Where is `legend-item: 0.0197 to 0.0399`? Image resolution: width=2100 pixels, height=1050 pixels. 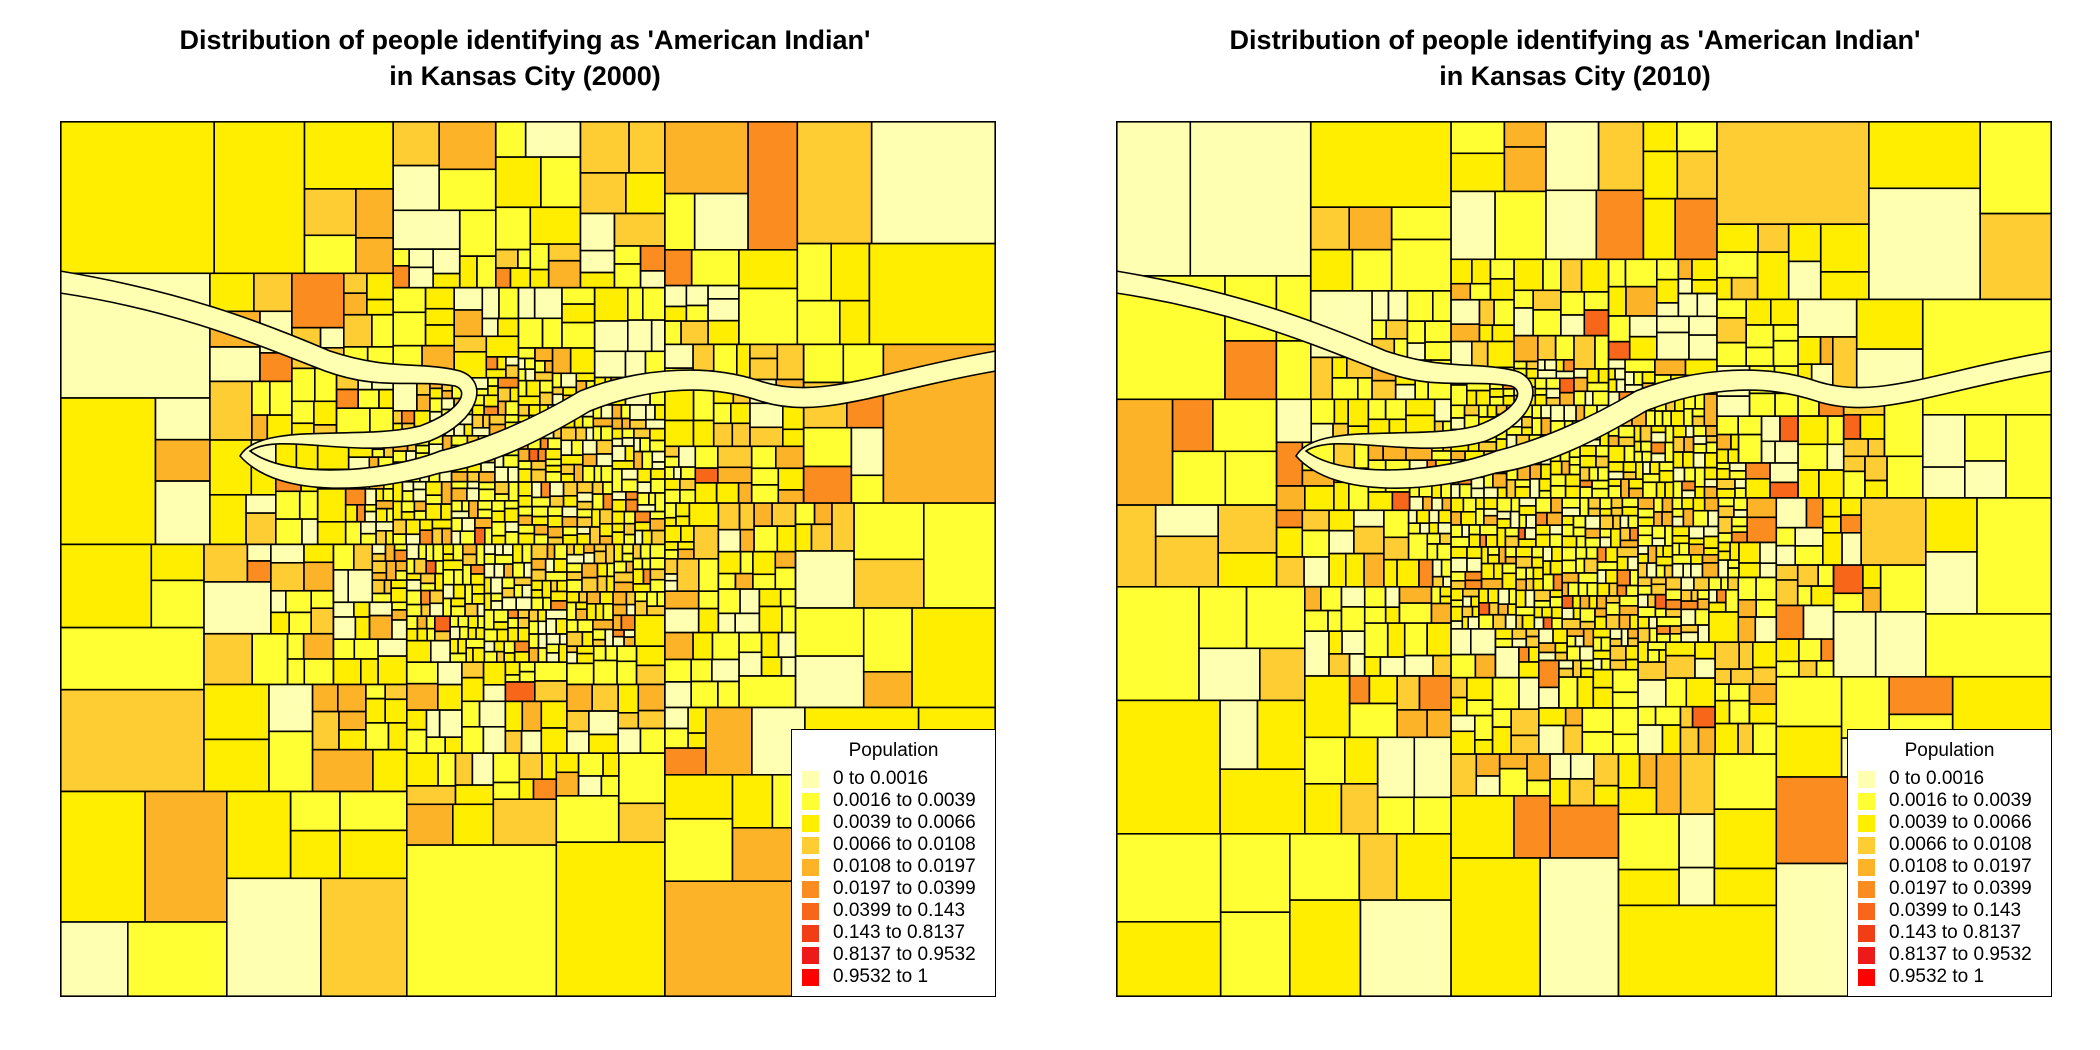 legend-item: 0.0197 to 0.0399 is located at coordinates (889, 889).